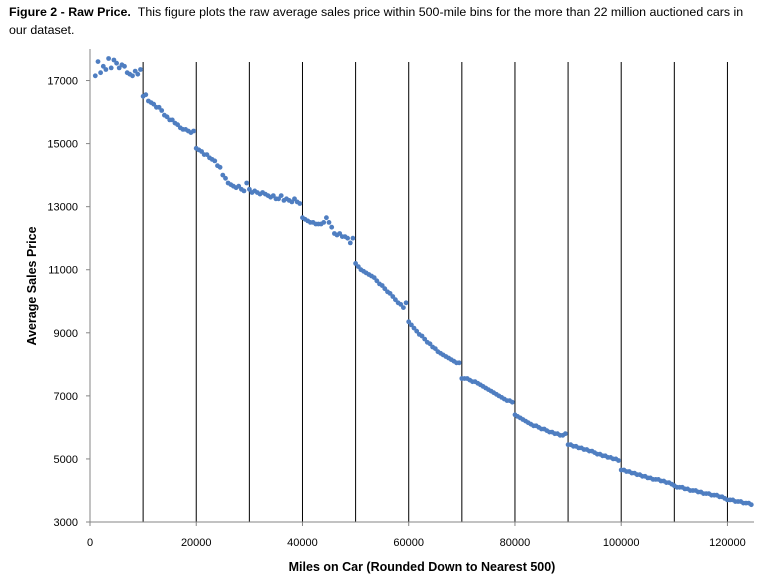  What do you see at coordinates (66, 460) in the screenshot?
I see `y-tick-label: 5000` at bounding box center [66, 460].